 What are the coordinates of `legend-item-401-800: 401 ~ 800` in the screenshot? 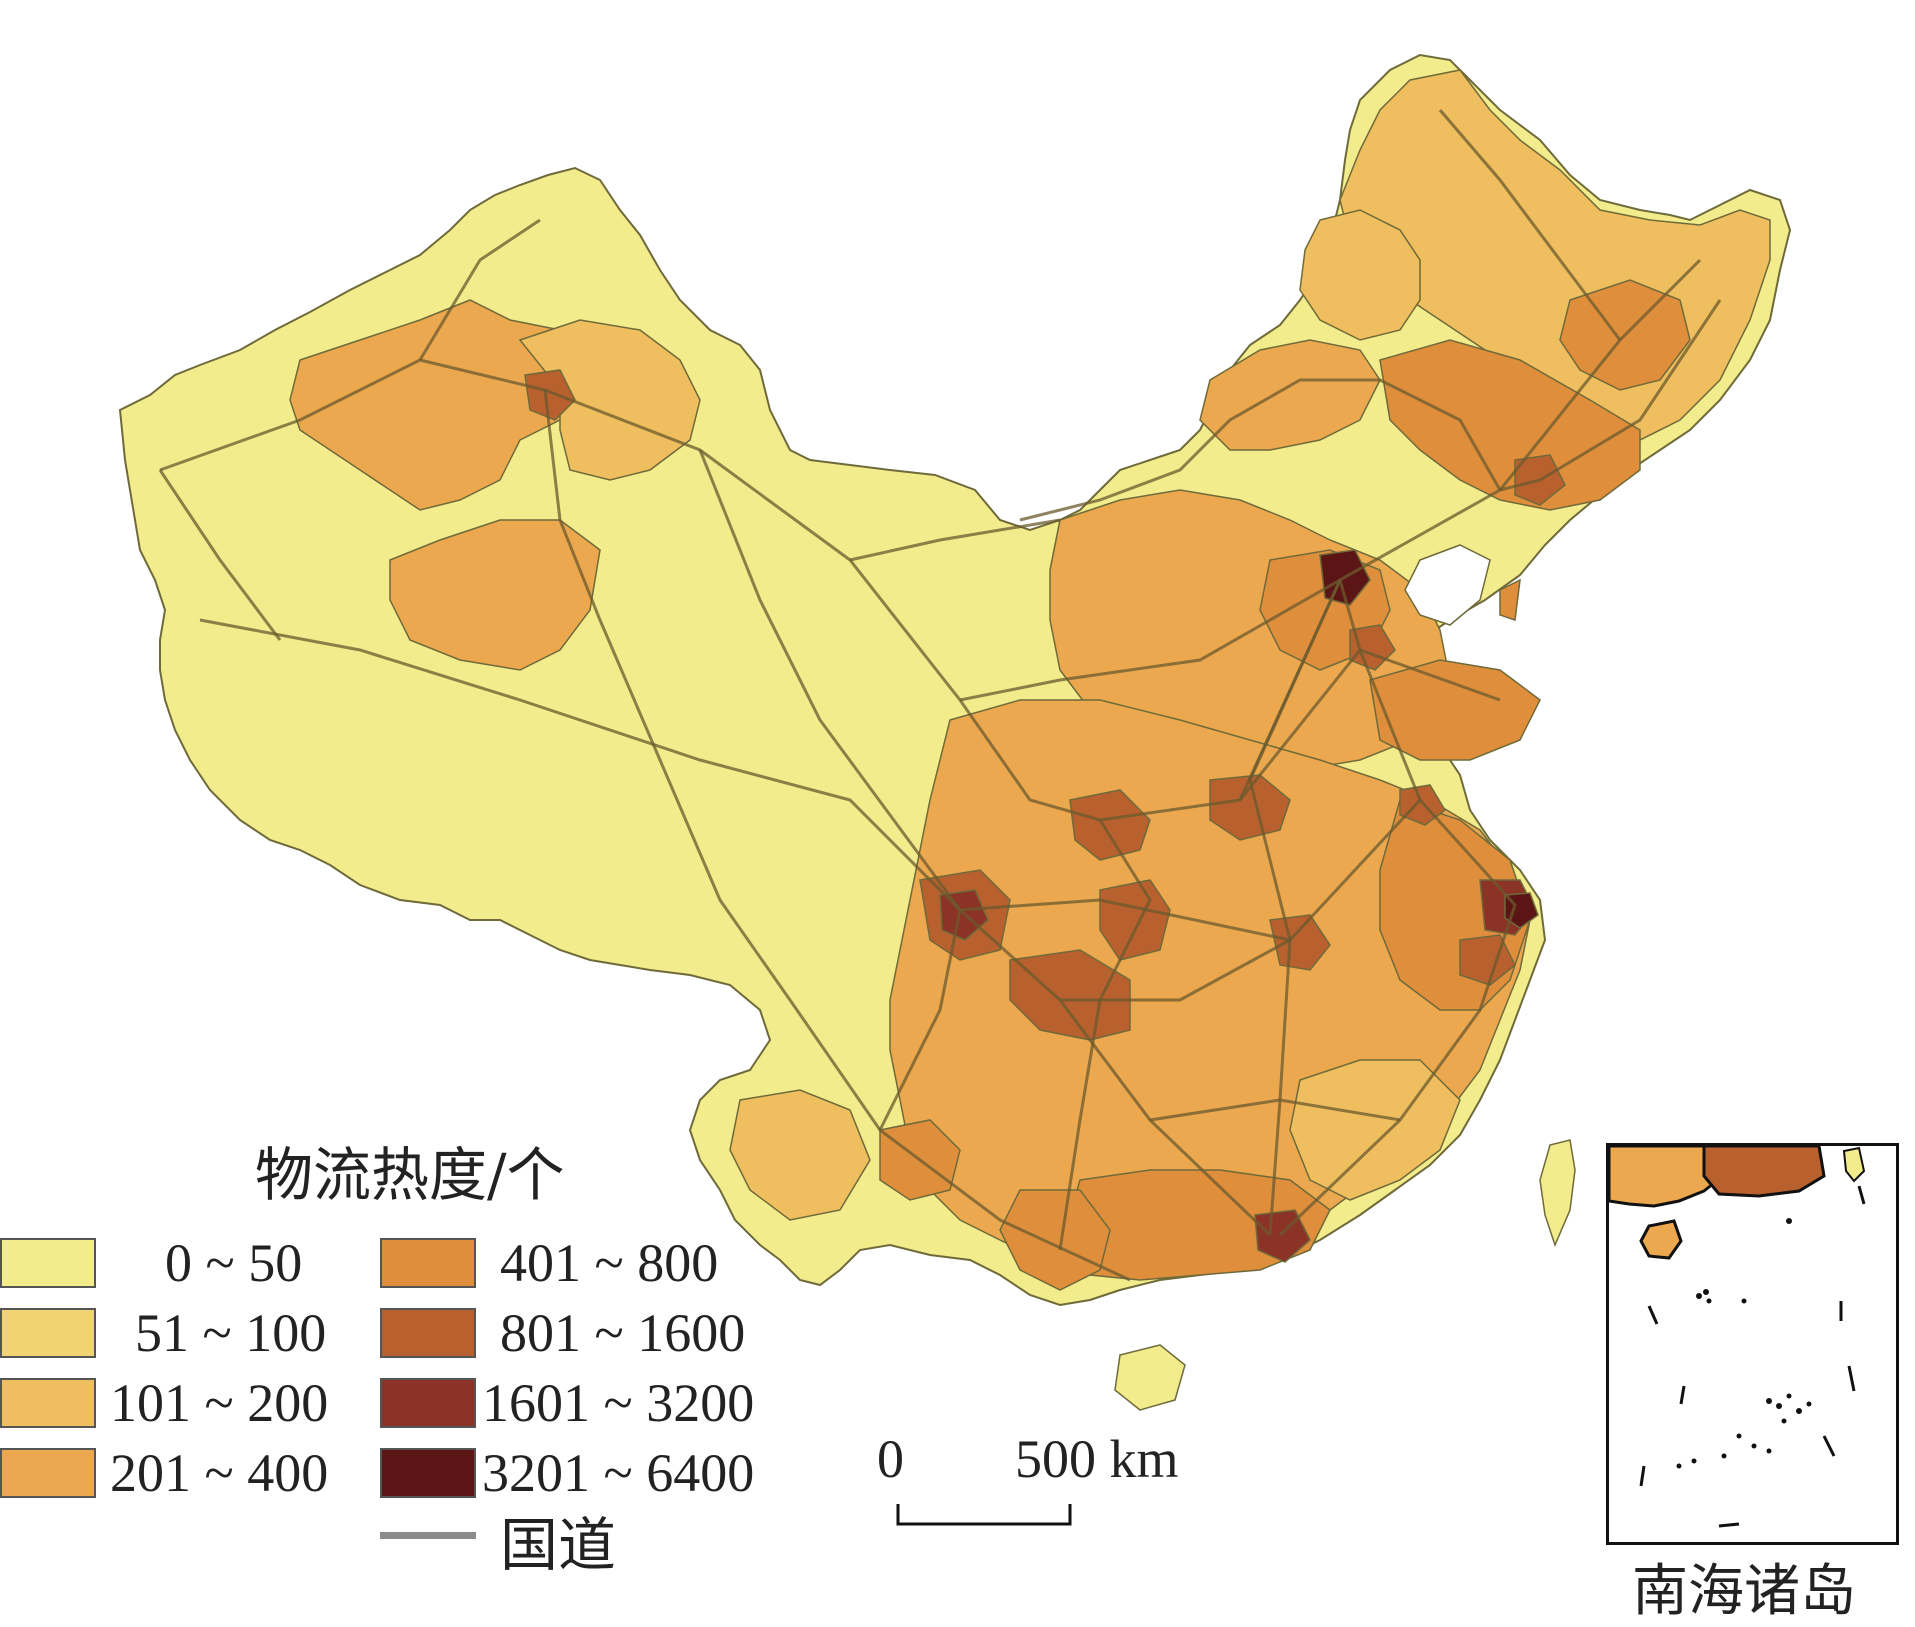 It's located at (590, 1263).